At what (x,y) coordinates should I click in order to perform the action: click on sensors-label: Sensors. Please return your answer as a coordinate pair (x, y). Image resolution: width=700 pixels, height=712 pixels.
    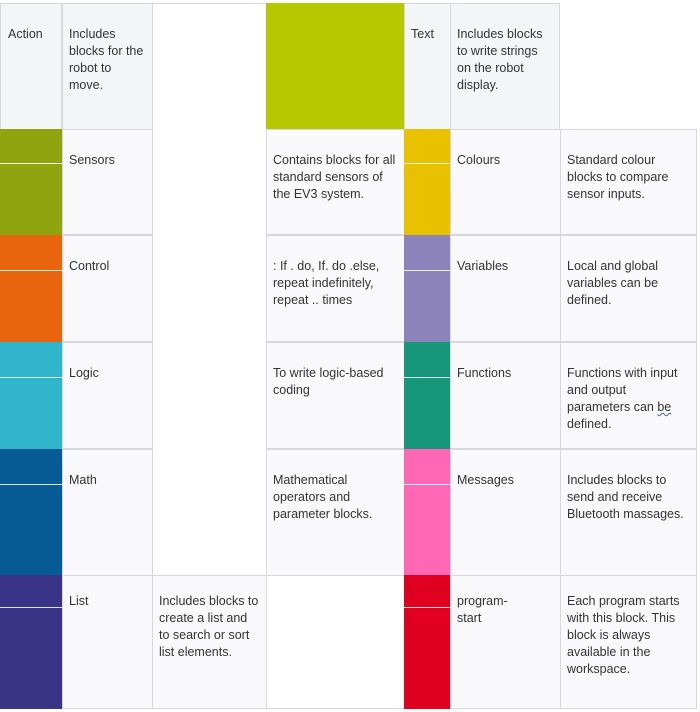
    Looking at the image, I should click on (92, 160).